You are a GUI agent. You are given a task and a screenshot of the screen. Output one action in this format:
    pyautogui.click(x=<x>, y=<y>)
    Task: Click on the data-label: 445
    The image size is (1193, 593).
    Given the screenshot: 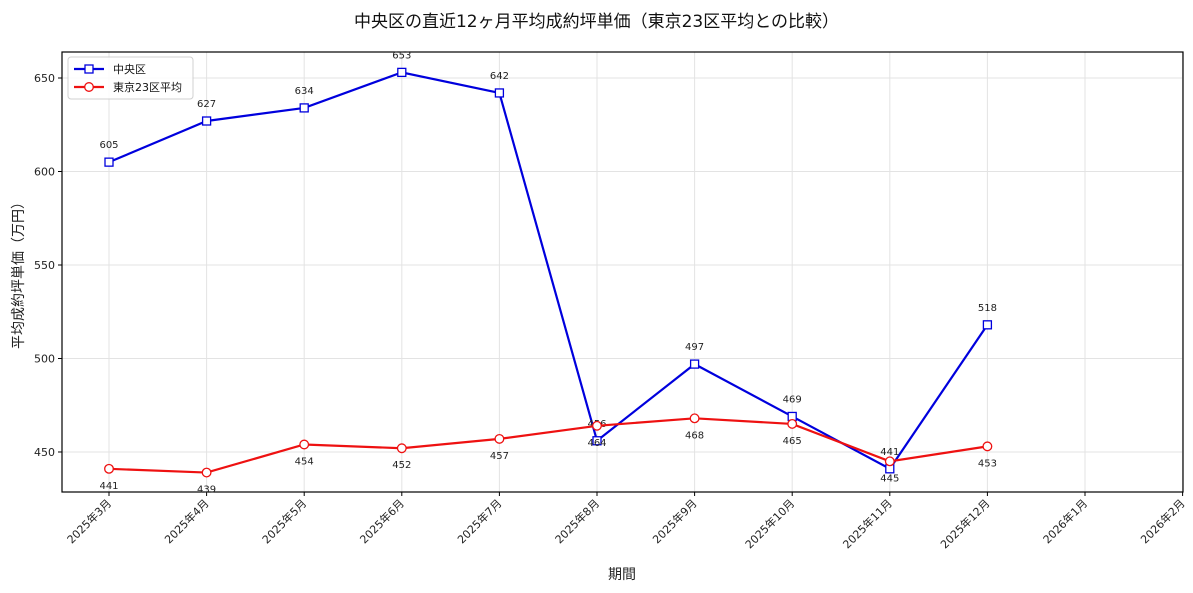 What is the action you would take?
    pyautogui.click(x=889, y=478)
    